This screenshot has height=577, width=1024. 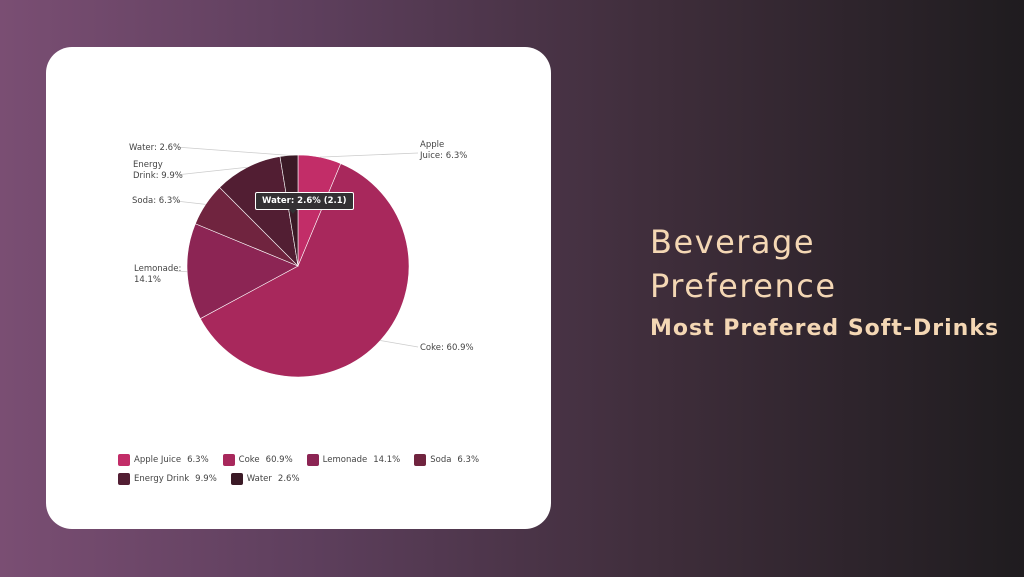 I want to click on legend-item-lemonade: Lemonade 14.1%, so click(x=353, y=460).